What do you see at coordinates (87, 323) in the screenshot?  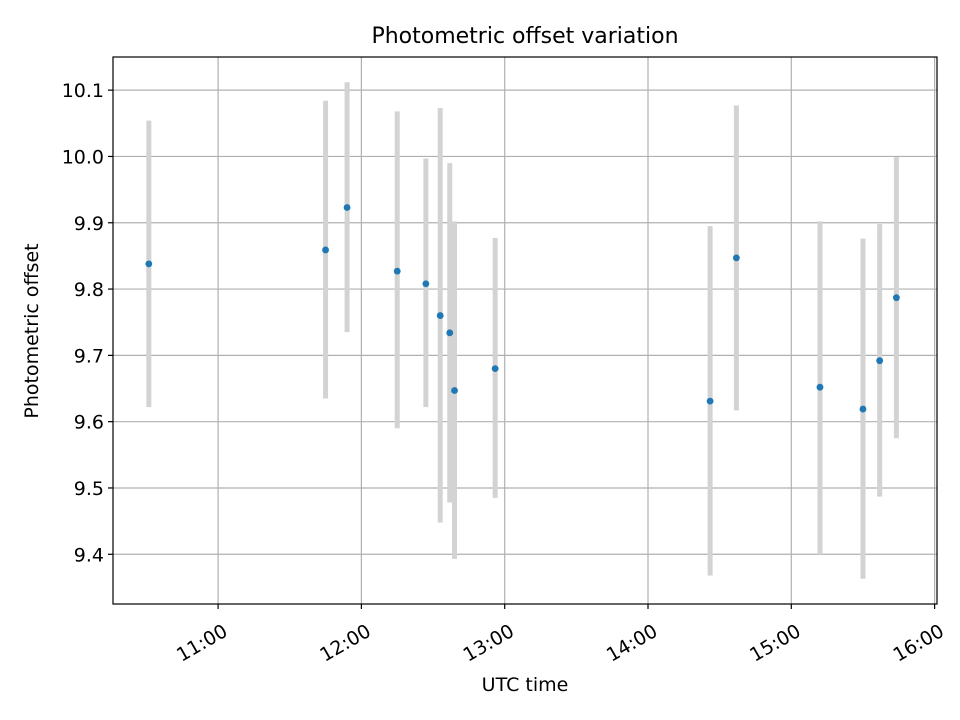 I see `y-axis-ticks: 9.4 9.5 9.6 9.7 9.8 9.9 10.0 10.1` at bounding box center [87, 323].